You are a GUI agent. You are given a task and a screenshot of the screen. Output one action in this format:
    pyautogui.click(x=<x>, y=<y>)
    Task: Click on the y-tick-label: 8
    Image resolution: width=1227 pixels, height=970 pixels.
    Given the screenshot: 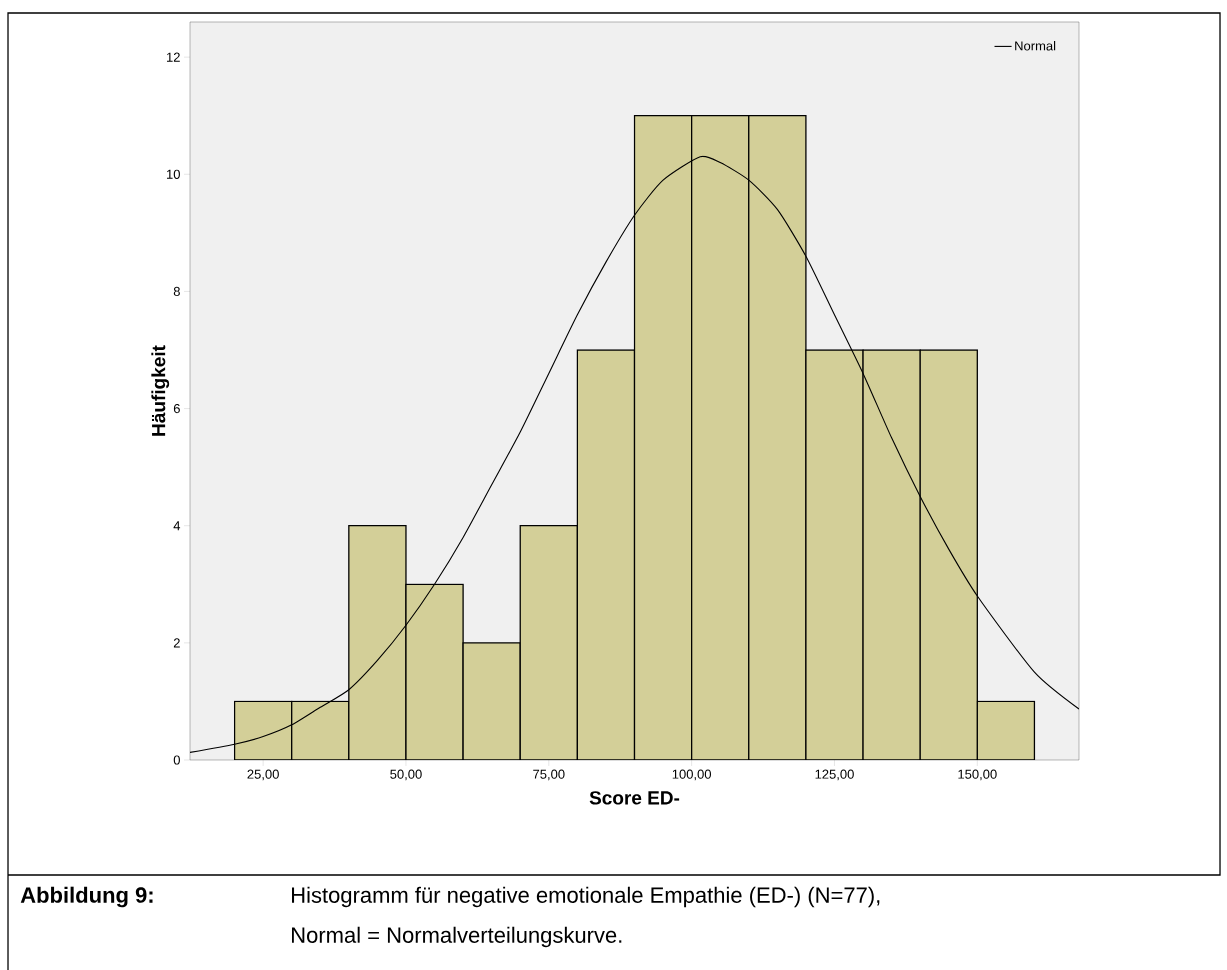 What is the action you would take?
    pyautogui.click(x=176, y=291)
    